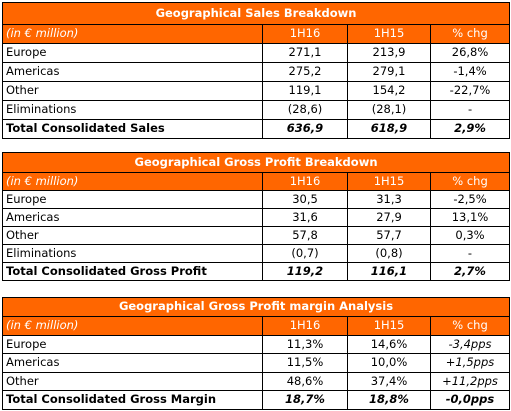 This screenshot has width=511, height=411. What do you see at coordinates (470, 235) in the screenshot?
I see `cell: 0,3%` at bounding box center [470, 235].